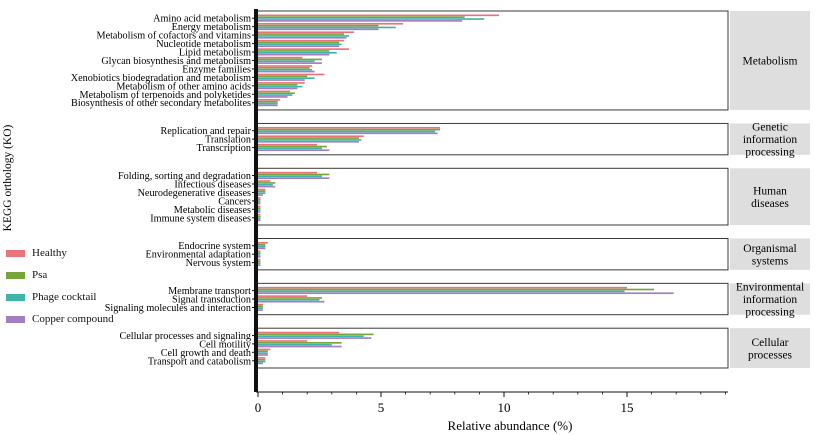 The height and width of the screenshot is (435, 821). I want to click on group-label-line: processing, so click(769, 153).